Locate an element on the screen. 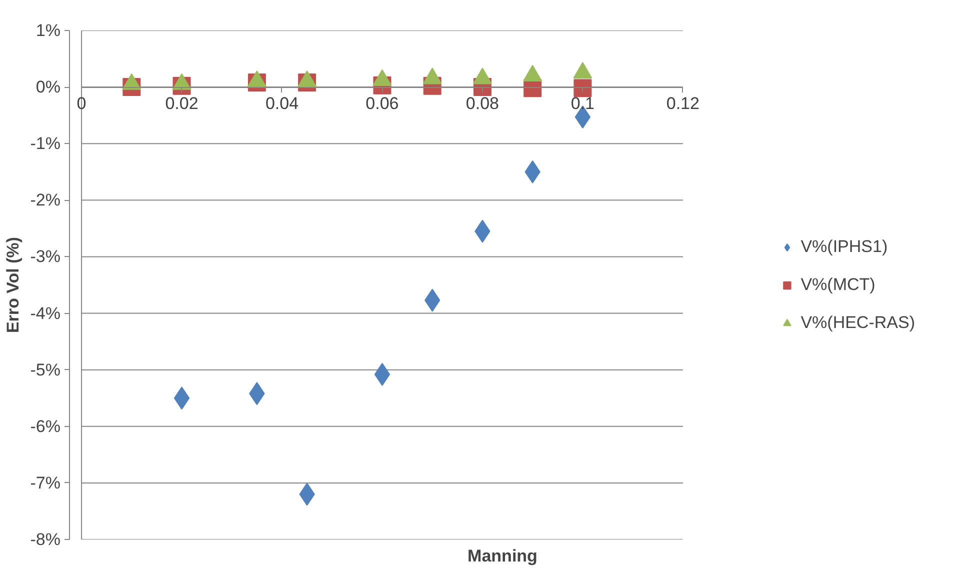 This screenshot has height=584, width=956. y-tick-label: -3% is located at coordinates (45, 256).